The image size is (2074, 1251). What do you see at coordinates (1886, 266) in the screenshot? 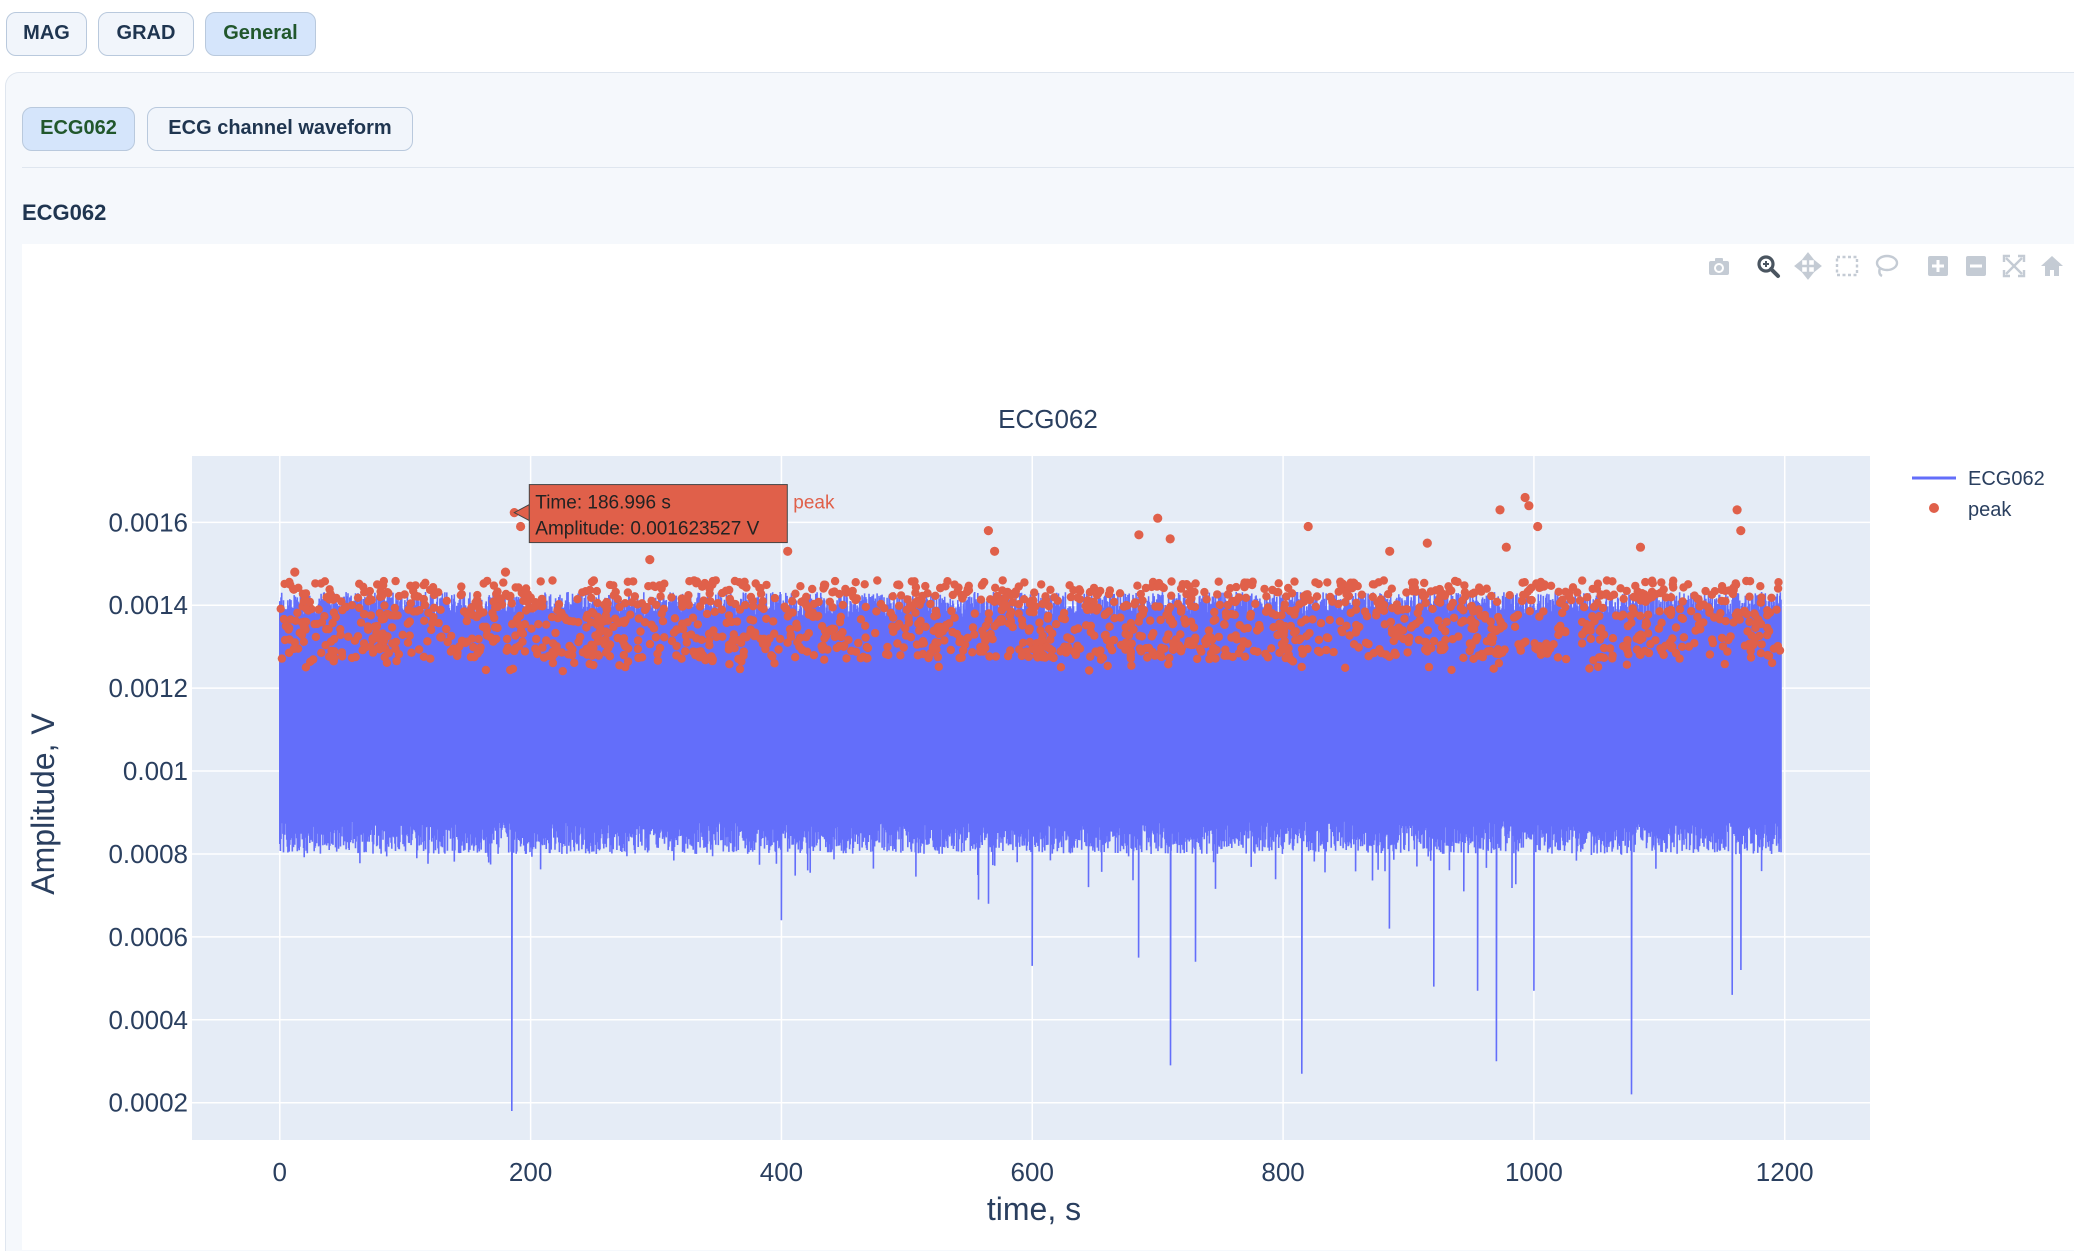
I see `lasso-select-icon` at bounding box center [1886, 266].